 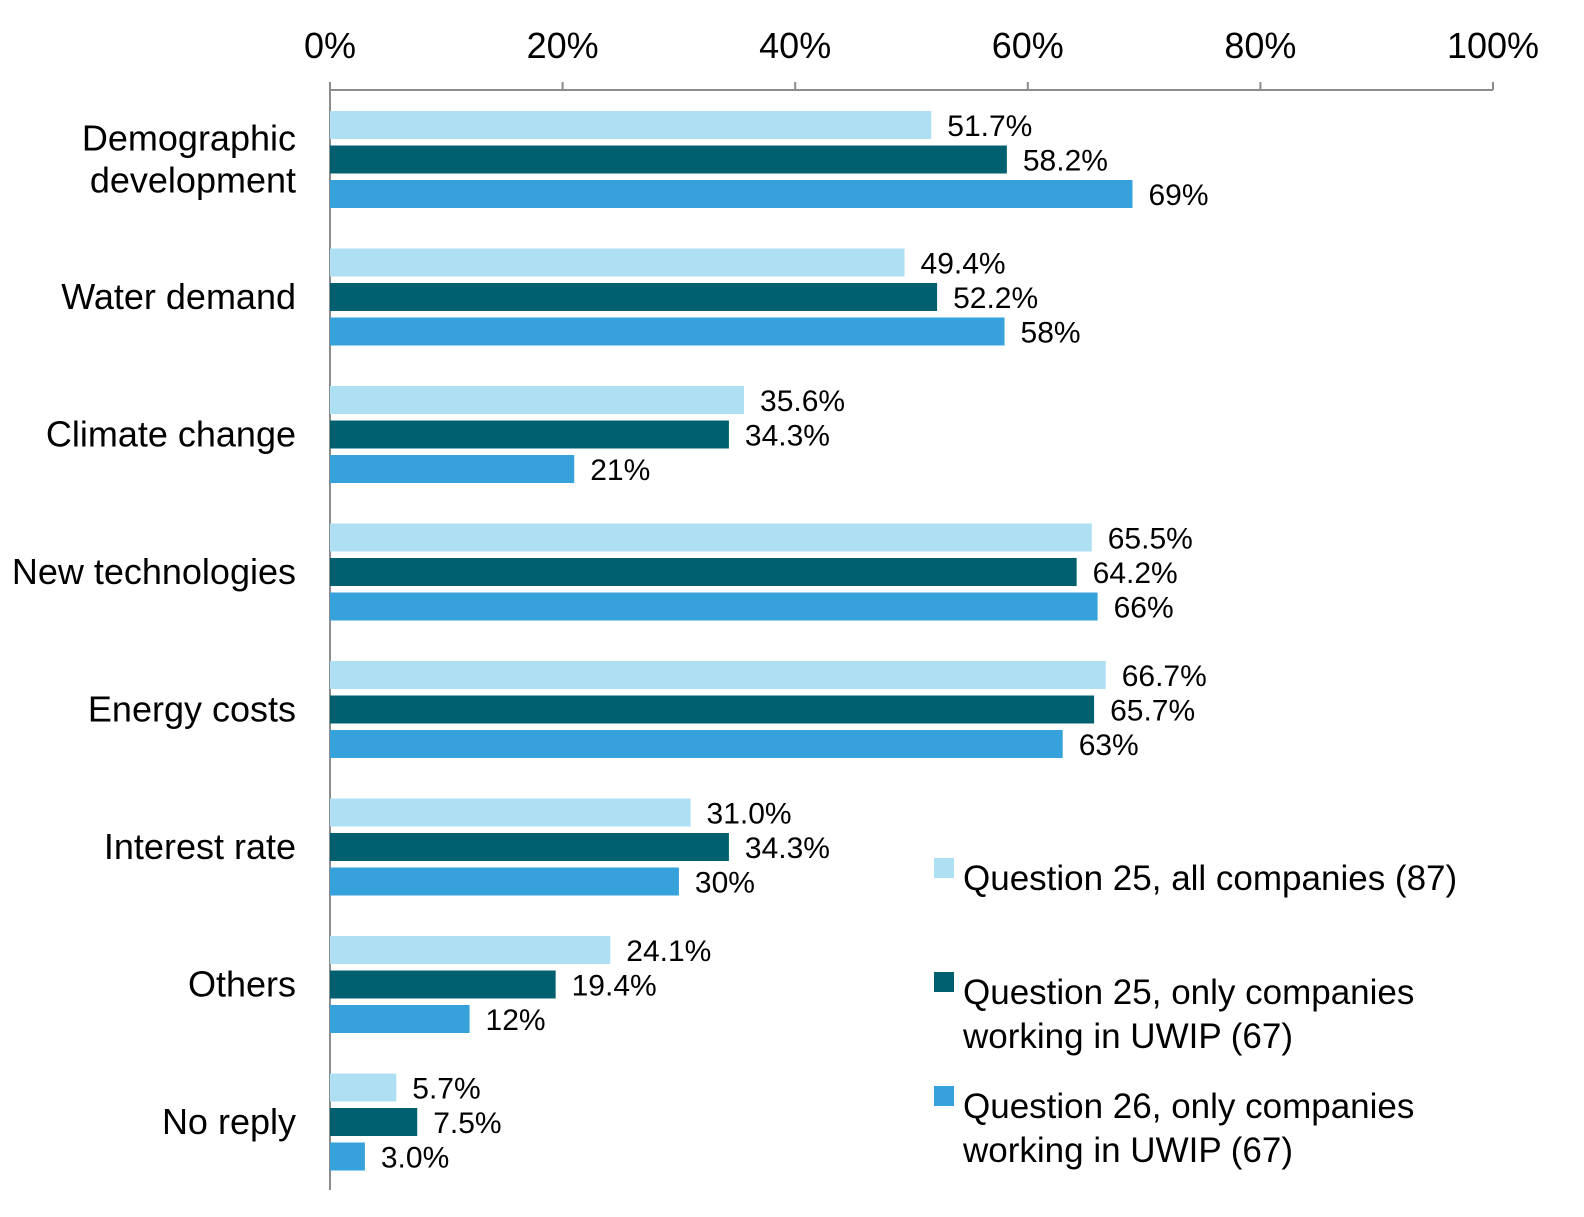 I want to click on x-tick-label: 60%, so click(x=1028, y=45).